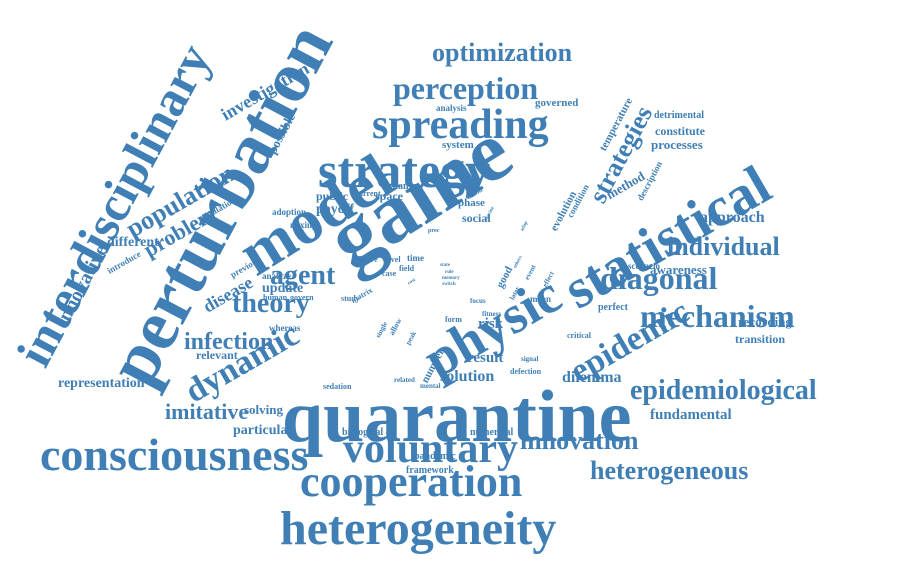 The height and width of the screenshot is (563, 900). Describe the element at coordinates (303, 275) in the screenshot. I see `word-agent: agent` at that location.